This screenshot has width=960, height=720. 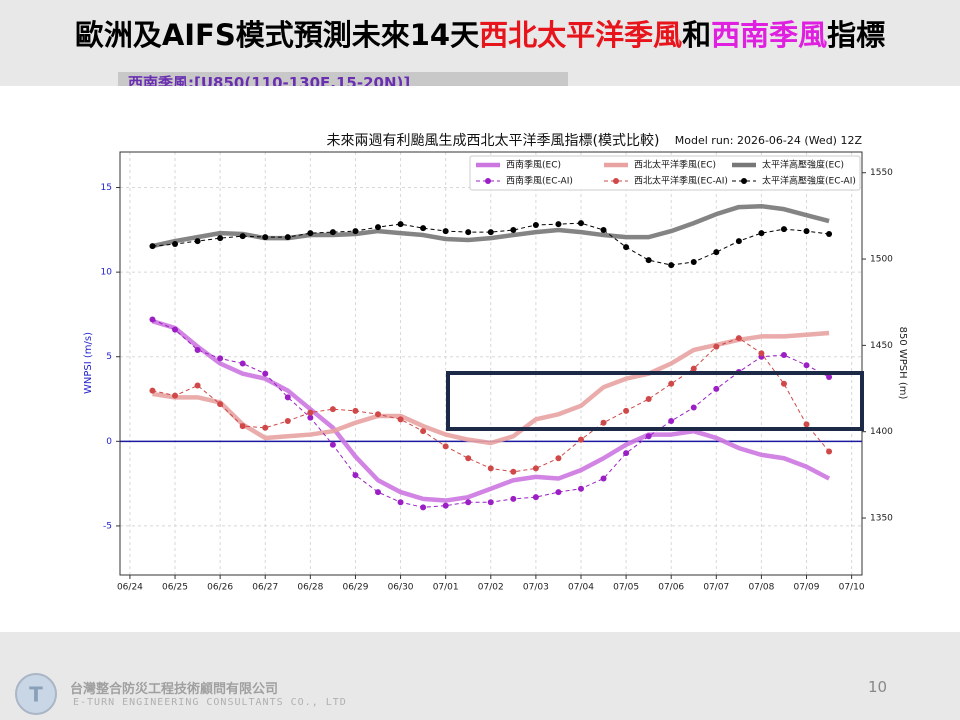 I want to click on legend-label: 西南季風(EC), so click(x=533, y=165).